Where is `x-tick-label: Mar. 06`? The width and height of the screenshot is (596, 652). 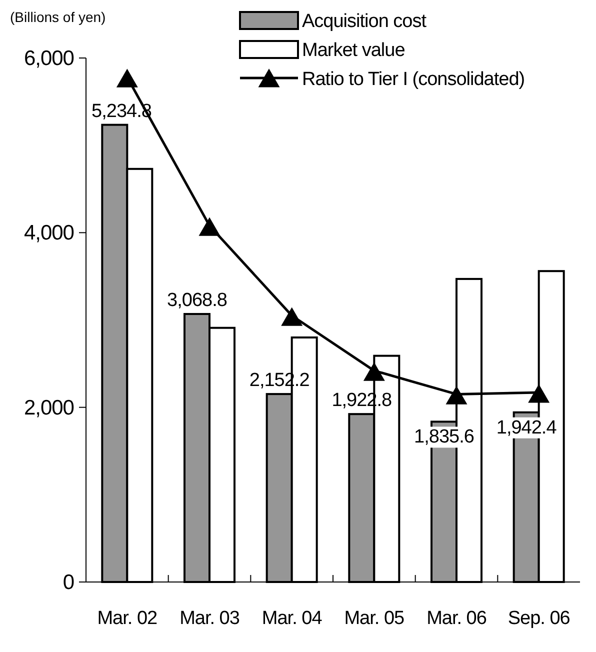
x-tick-label: Mar. 06 is located at coordinates (456, 618).